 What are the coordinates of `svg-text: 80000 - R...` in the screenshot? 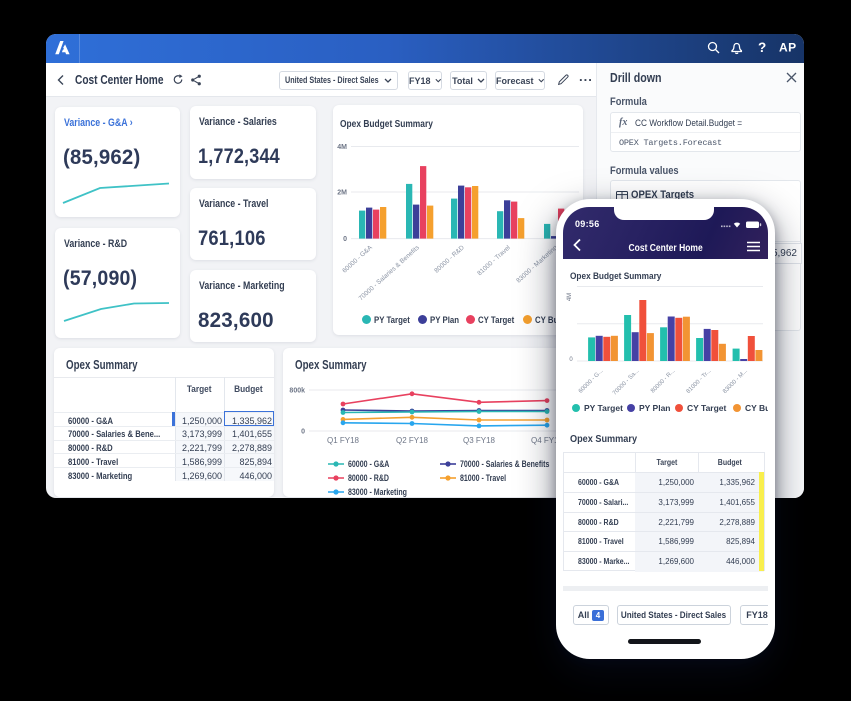 It's located at (663, 381).